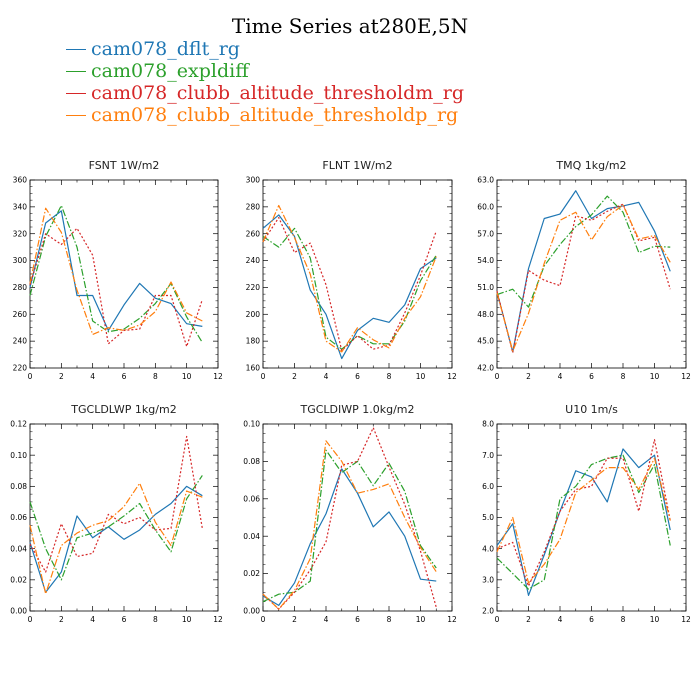 The width and height of the screenshot is (700, 700). What do you see at coordinates (485, 180) in the screenshot?
I see `y-tick-label: 63.0` at bounding box center [485, 180].